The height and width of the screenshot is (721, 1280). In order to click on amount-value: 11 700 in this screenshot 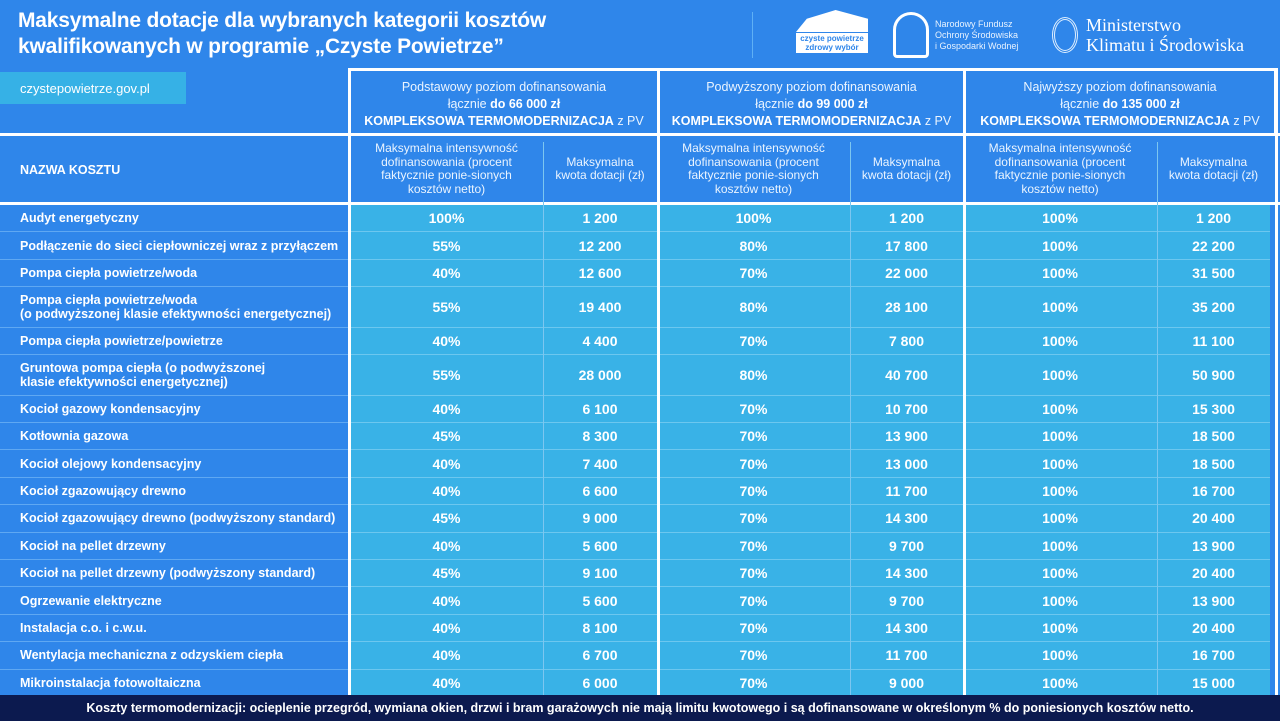, I will do `click(906, 491)`.